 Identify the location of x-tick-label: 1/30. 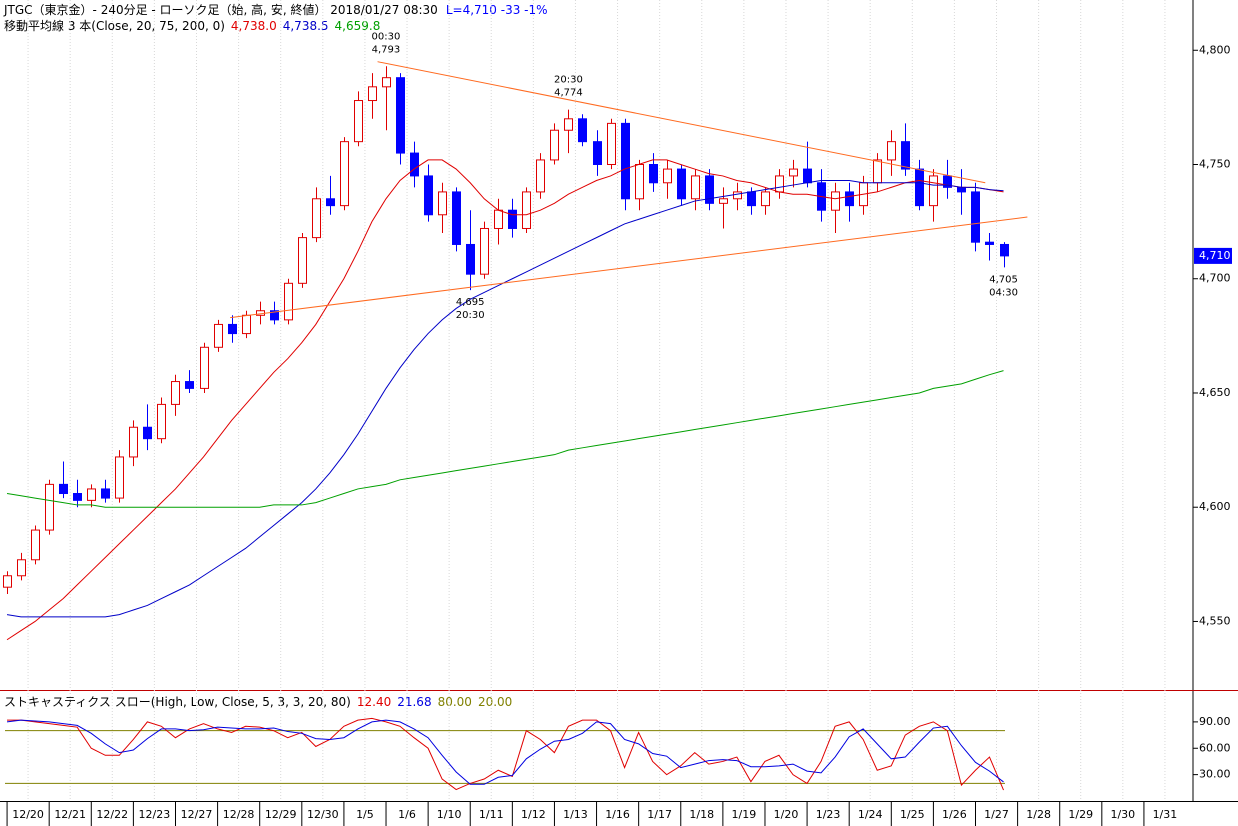
(1122, 814).